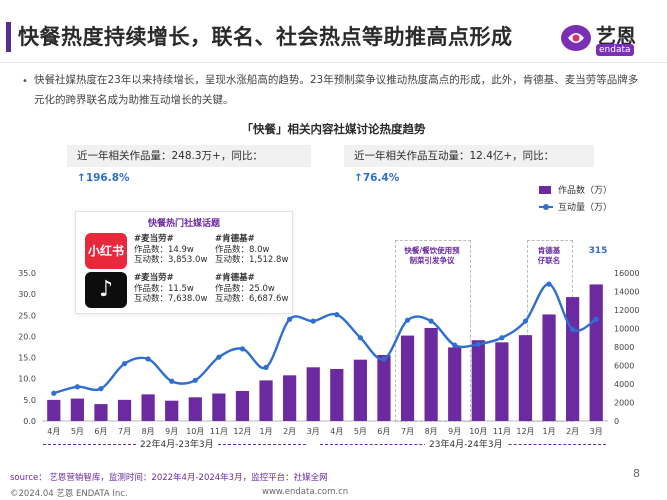 The height and width of the screenshot is (500, 667). I want to click on chart-title: 「快餐」相关内容社媒讨论热度趋势, so click(333, 129).